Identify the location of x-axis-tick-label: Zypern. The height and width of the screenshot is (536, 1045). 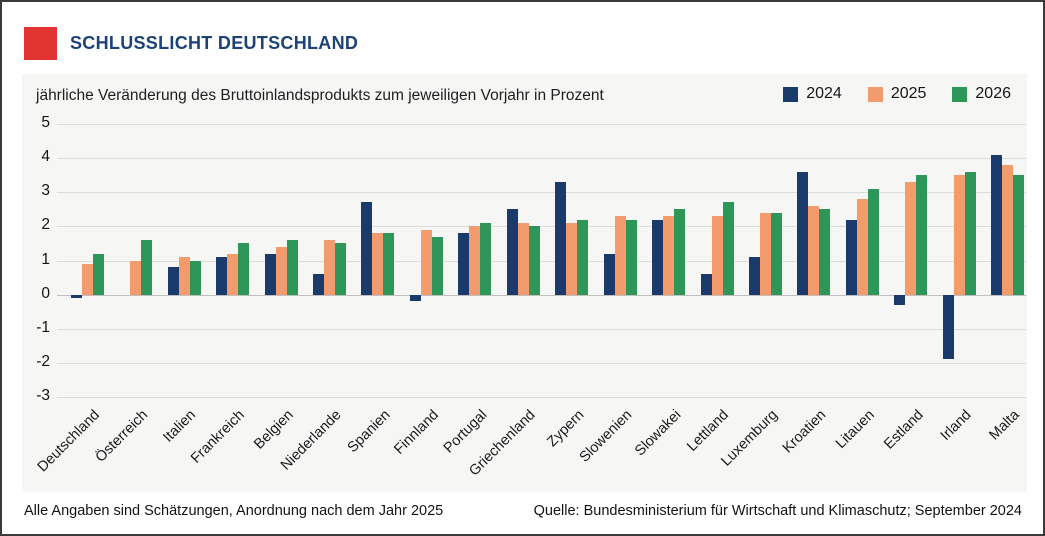
(565, 429).